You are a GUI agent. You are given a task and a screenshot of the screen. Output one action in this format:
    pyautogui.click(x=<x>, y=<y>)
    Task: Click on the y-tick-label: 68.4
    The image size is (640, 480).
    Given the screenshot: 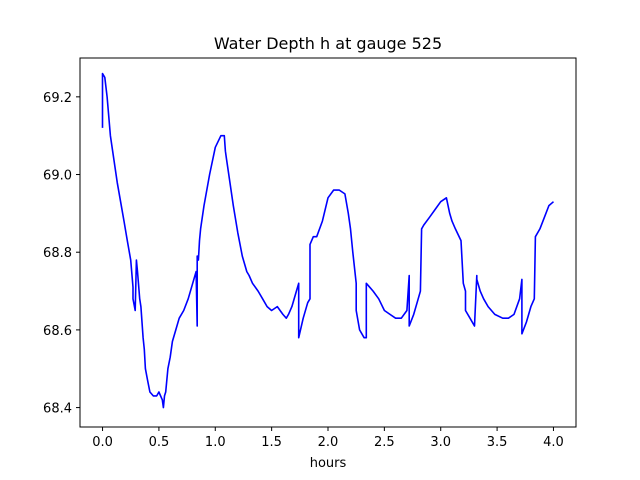 What is the action you would take?
    pyautogui.click(x=57, y=409)
    